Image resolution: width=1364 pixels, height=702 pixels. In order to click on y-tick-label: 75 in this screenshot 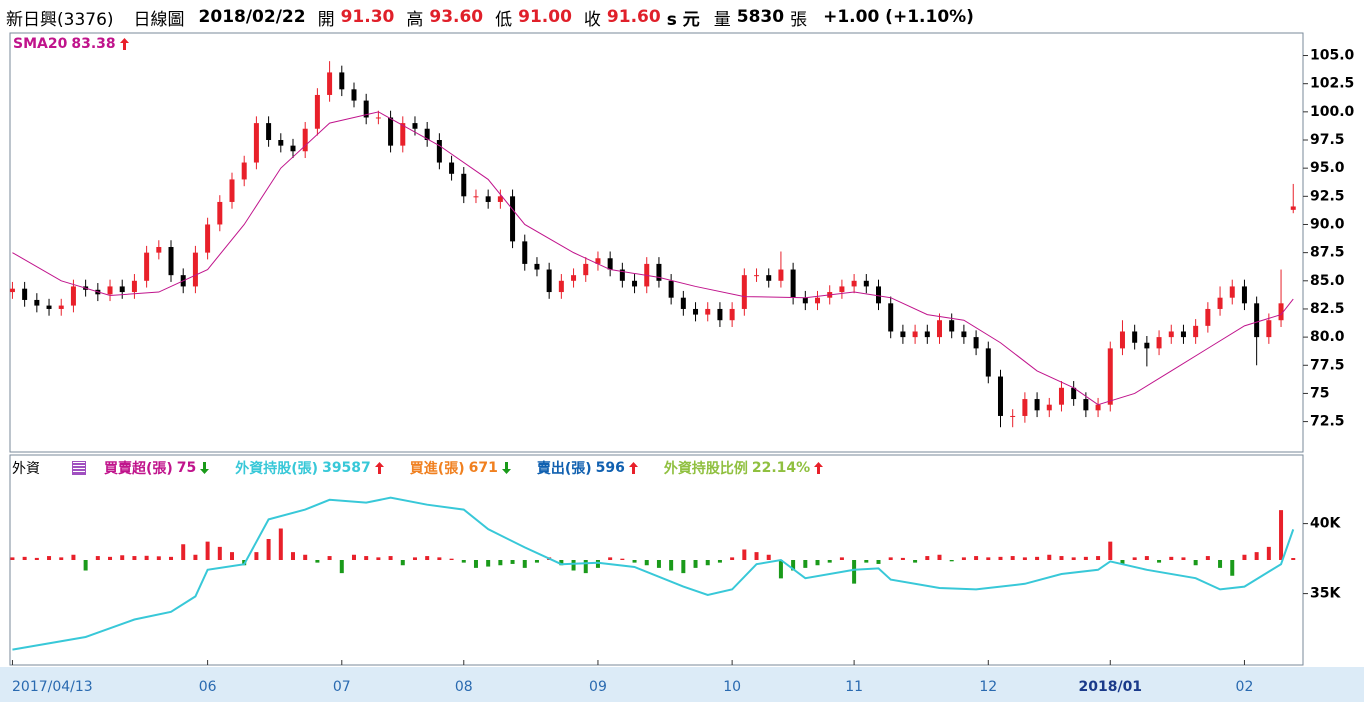, I will do `click(1319, 393)`.